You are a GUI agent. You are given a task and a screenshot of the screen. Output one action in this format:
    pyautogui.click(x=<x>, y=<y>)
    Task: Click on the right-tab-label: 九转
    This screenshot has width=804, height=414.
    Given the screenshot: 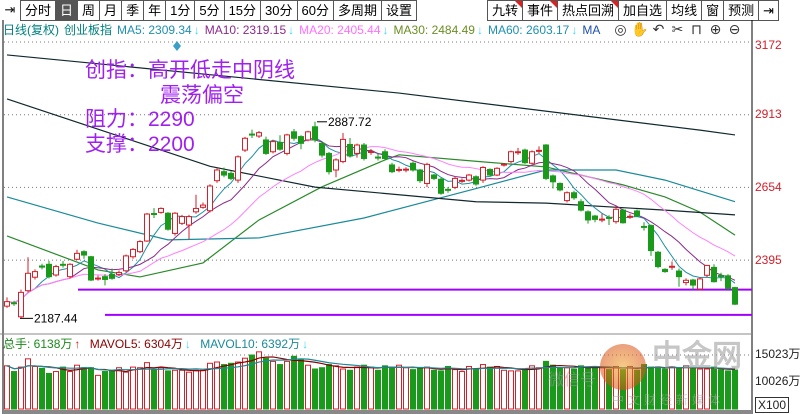 What is the action you would take?
    pyautogui.click(x=505, y=10)
    